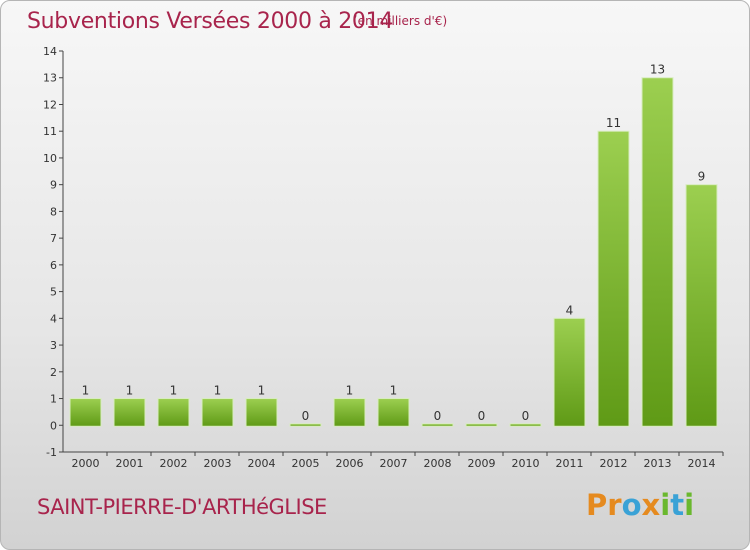  Describe the element at coordinates (350, 463) in the screenshot. I see `x-tick-label: 2006` at that location.